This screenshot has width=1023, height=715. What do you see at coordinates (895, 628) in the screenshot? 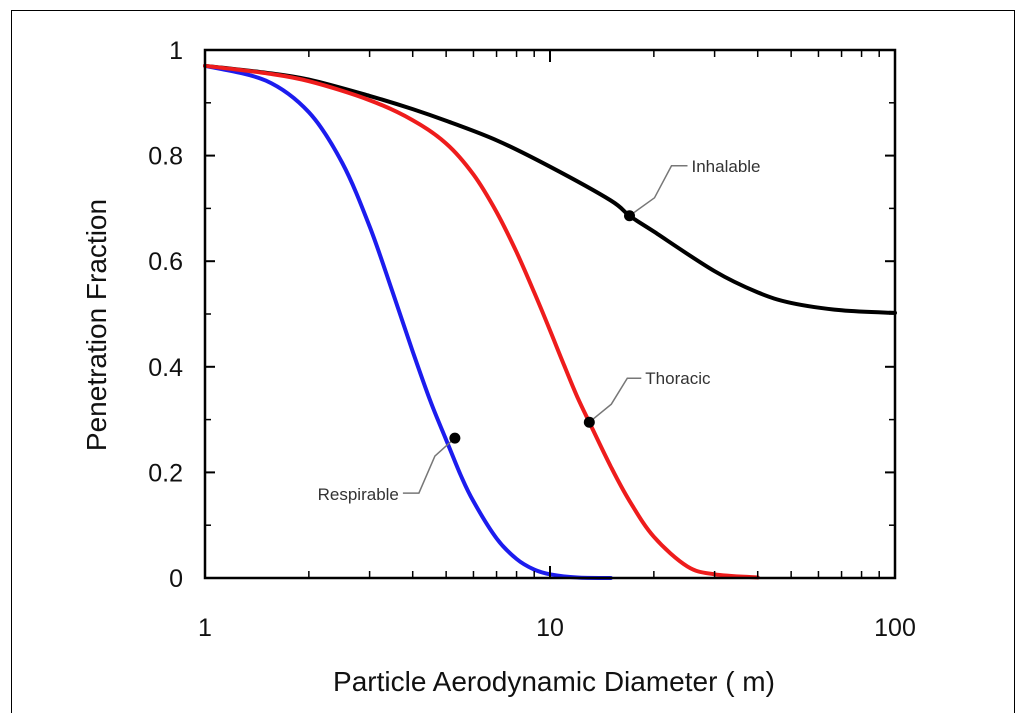
I see `x-tick-label: 100` at bounding box center [895, 628].